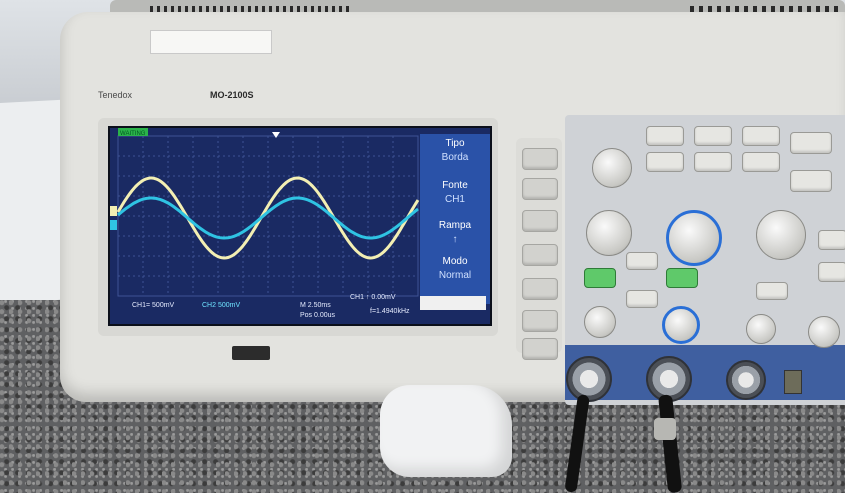  I want to click on brand-label: Tenedox, so click(115, 95).